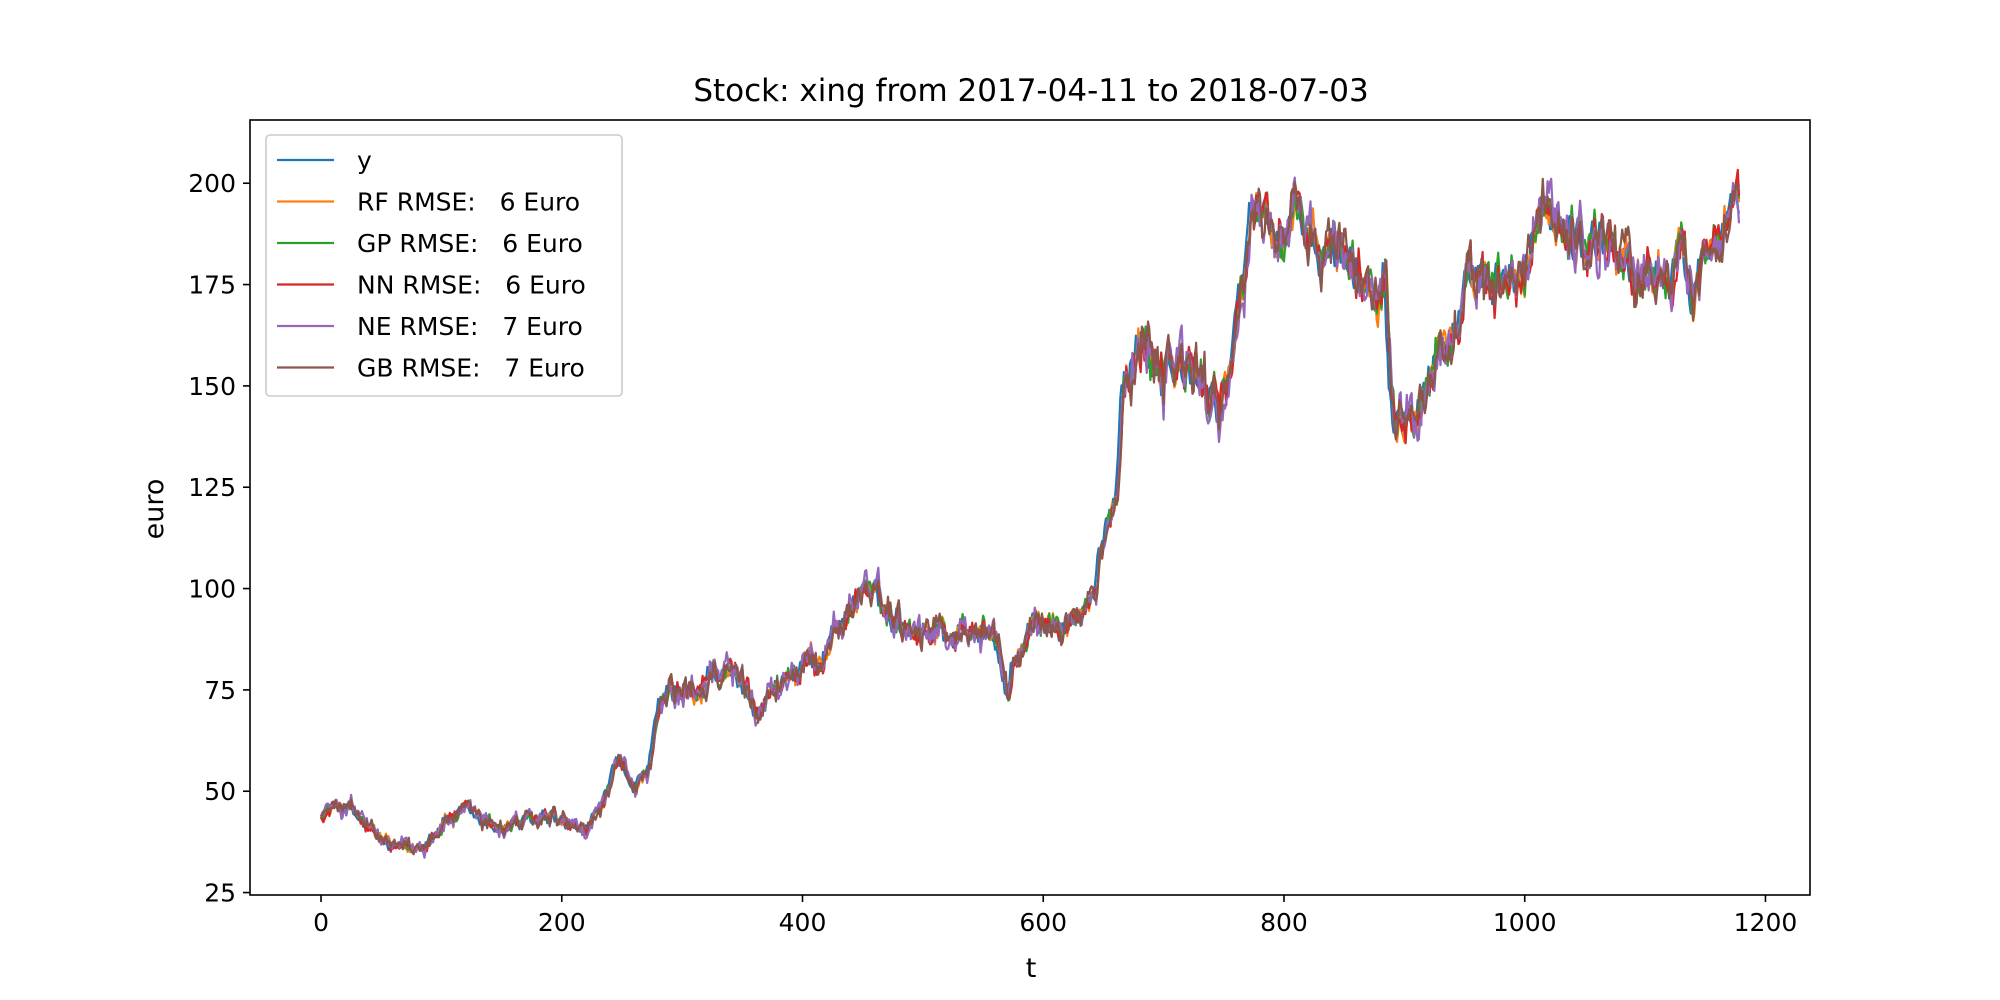 This screenshot has height=1000, width=2000. I want to click on legend-label-gp: GP RMSE: 6 Euro, so click(470, 243).